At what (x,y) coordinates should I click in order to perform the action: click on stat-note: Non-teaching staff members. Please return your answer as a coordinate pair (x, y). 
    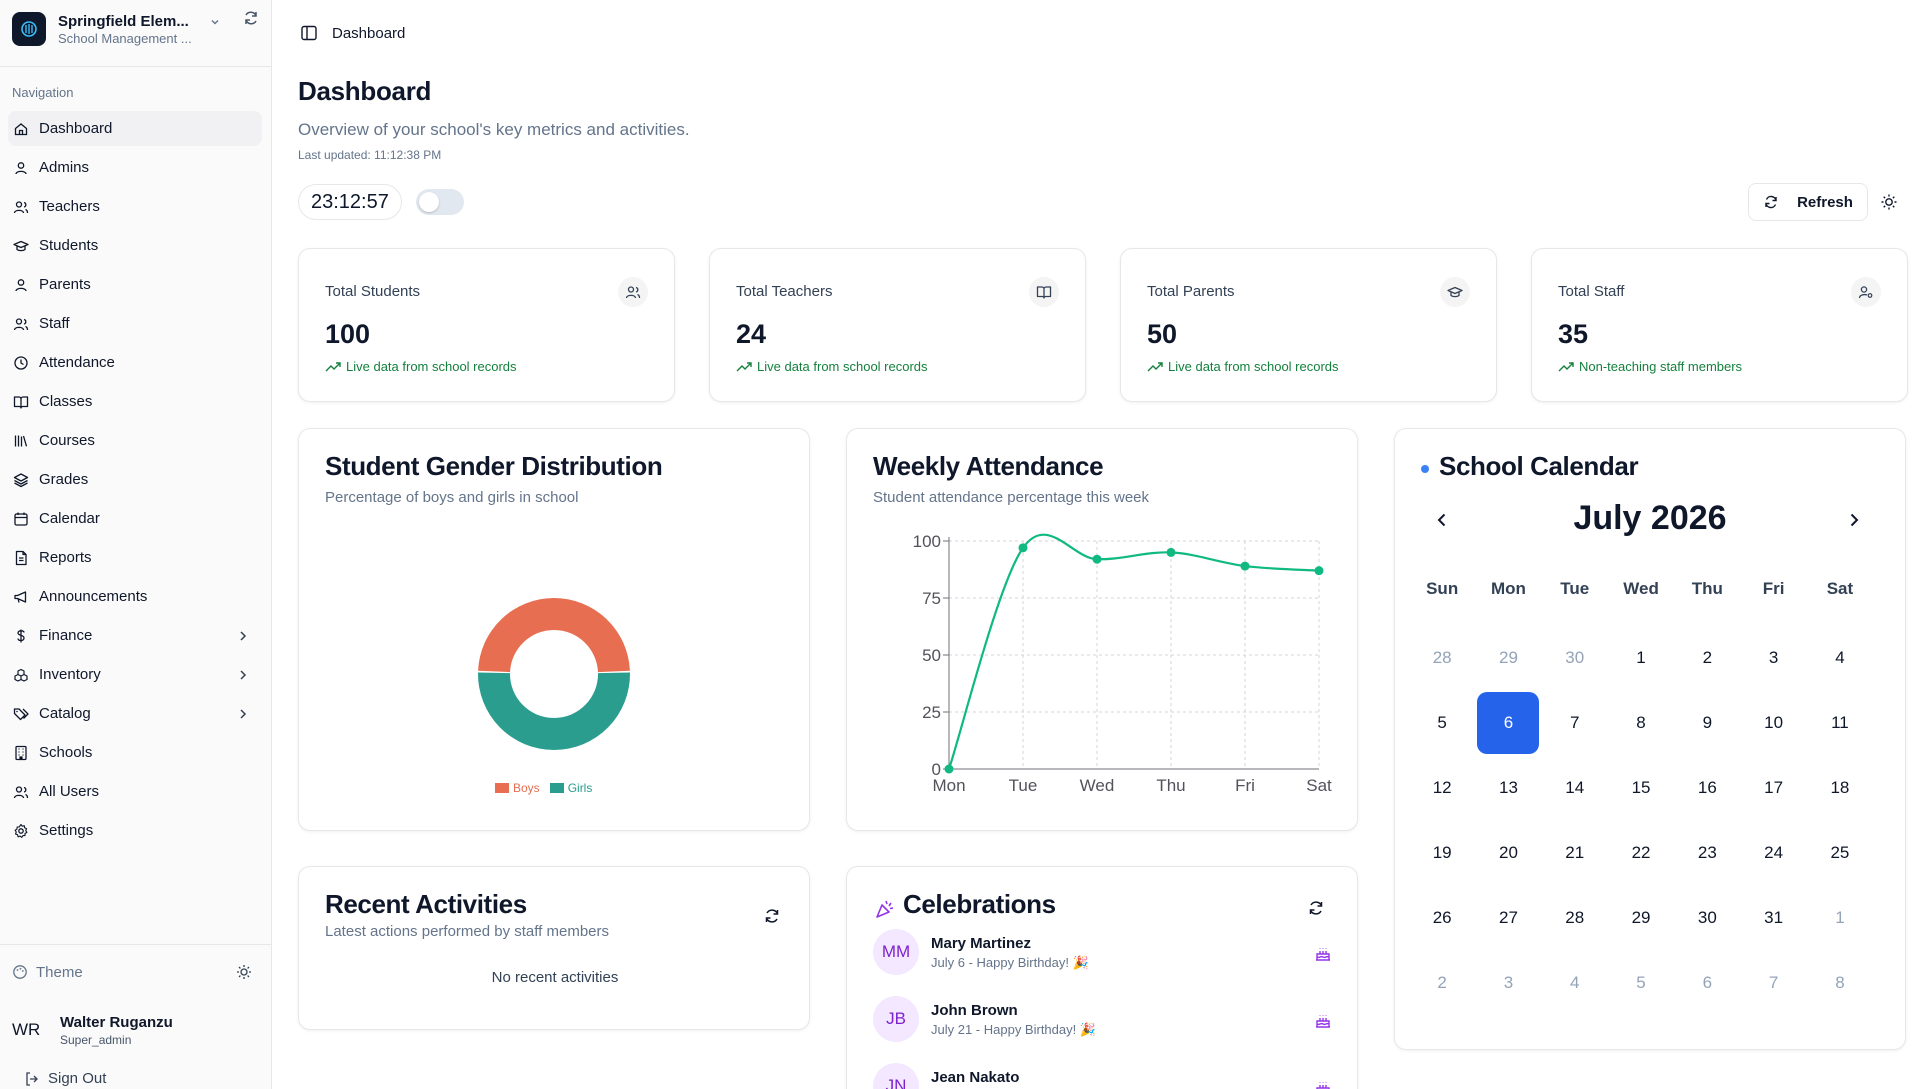
    Looking at the image, I should click on (1650, 366).